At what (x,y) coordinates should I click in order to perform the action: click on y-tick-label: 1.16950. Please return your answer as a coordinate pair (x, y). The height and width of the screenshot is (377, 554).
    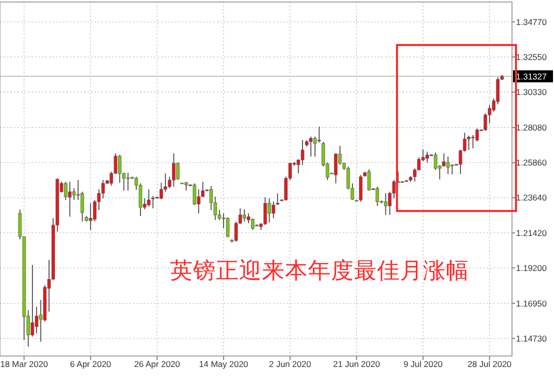
    Looking at the image, I should click on (531, 303).